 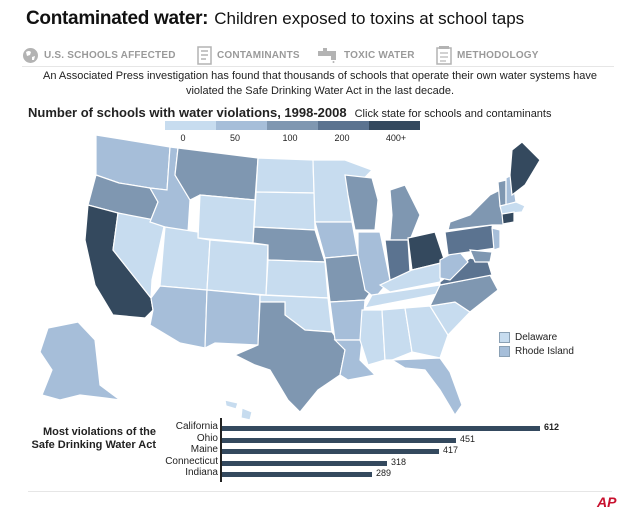 What do you see at coordinates (552, 427) in the screenshot?
I see `bar-value-label: 612` at bounding box center [552, 427].